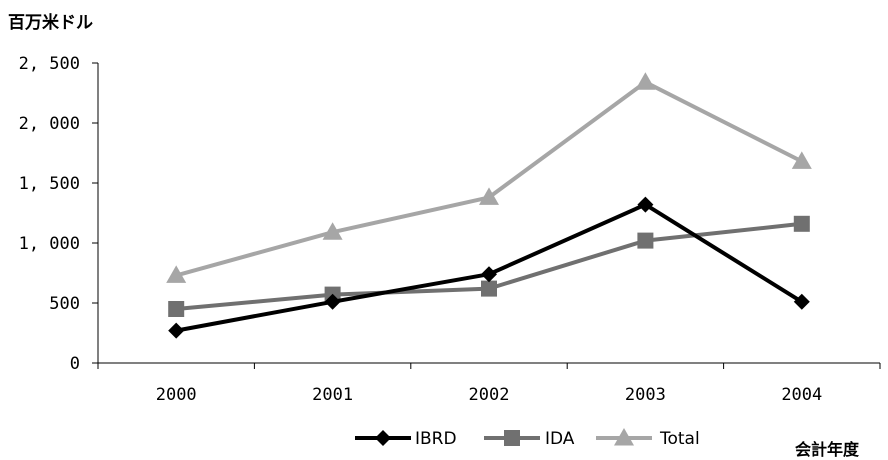  I want to click on legend-marker-ibrd, so click(383, 438).